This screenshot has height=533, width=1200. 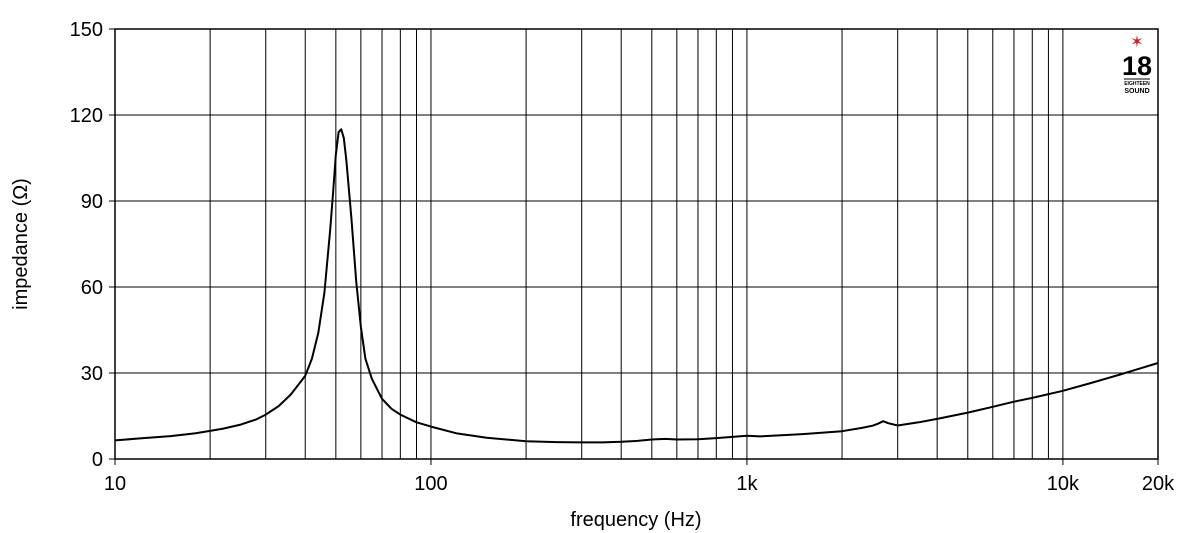 I want to click on y-tick-label: 150, so click(x=86, y=30).